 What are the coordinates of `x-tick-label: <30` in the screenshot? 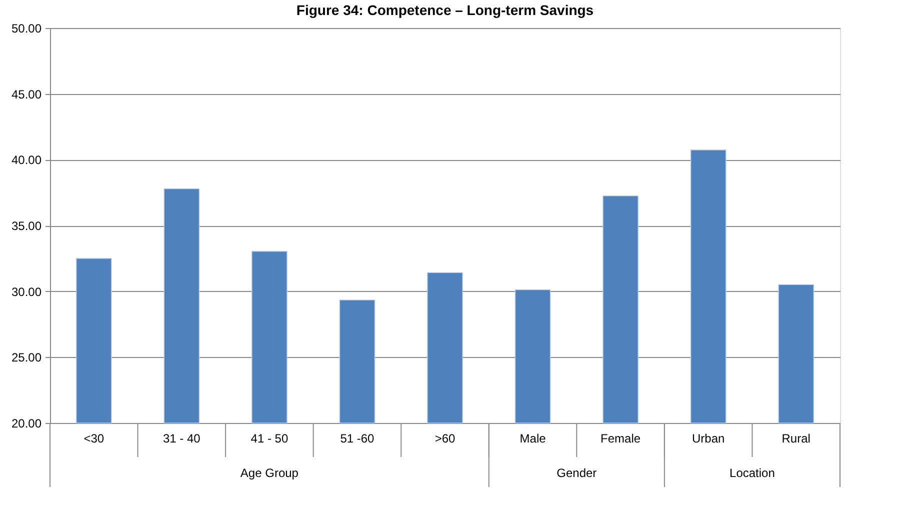 It's located at (94, 439).